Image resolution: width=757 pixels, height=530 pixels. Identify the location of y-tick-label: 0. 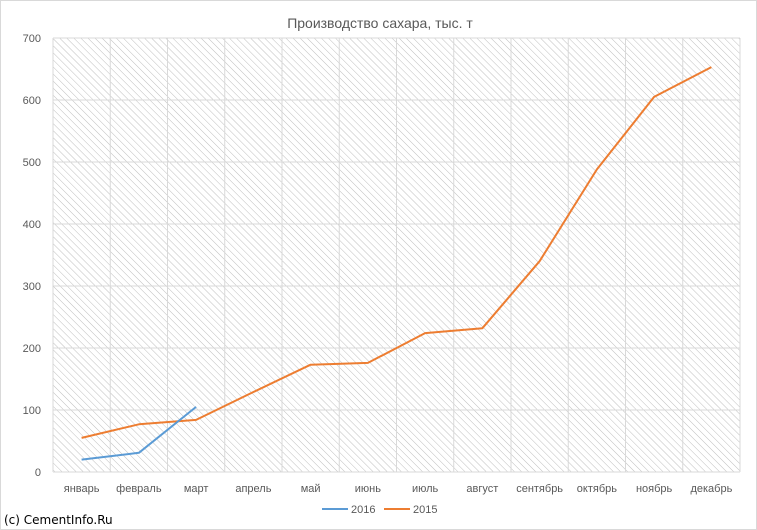
(38, 473).